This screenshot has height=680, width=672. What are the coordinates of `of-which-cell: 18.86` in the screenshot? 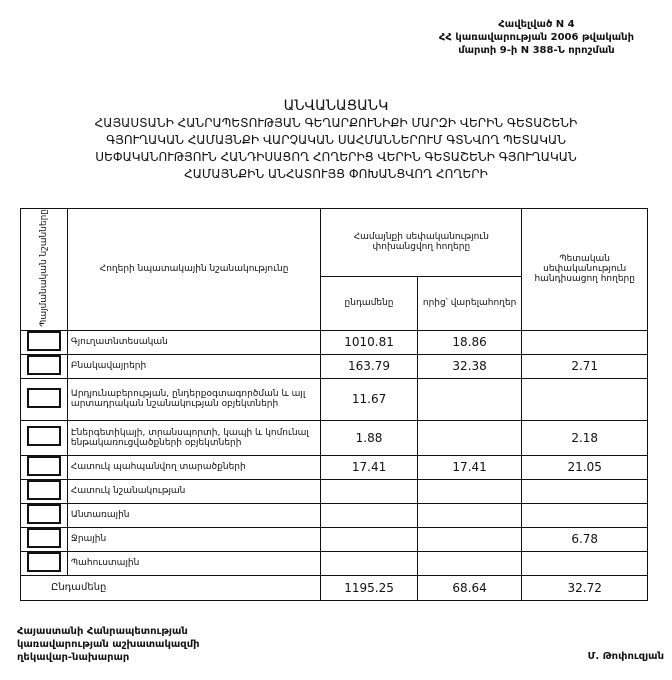 It's located at (469, 342).